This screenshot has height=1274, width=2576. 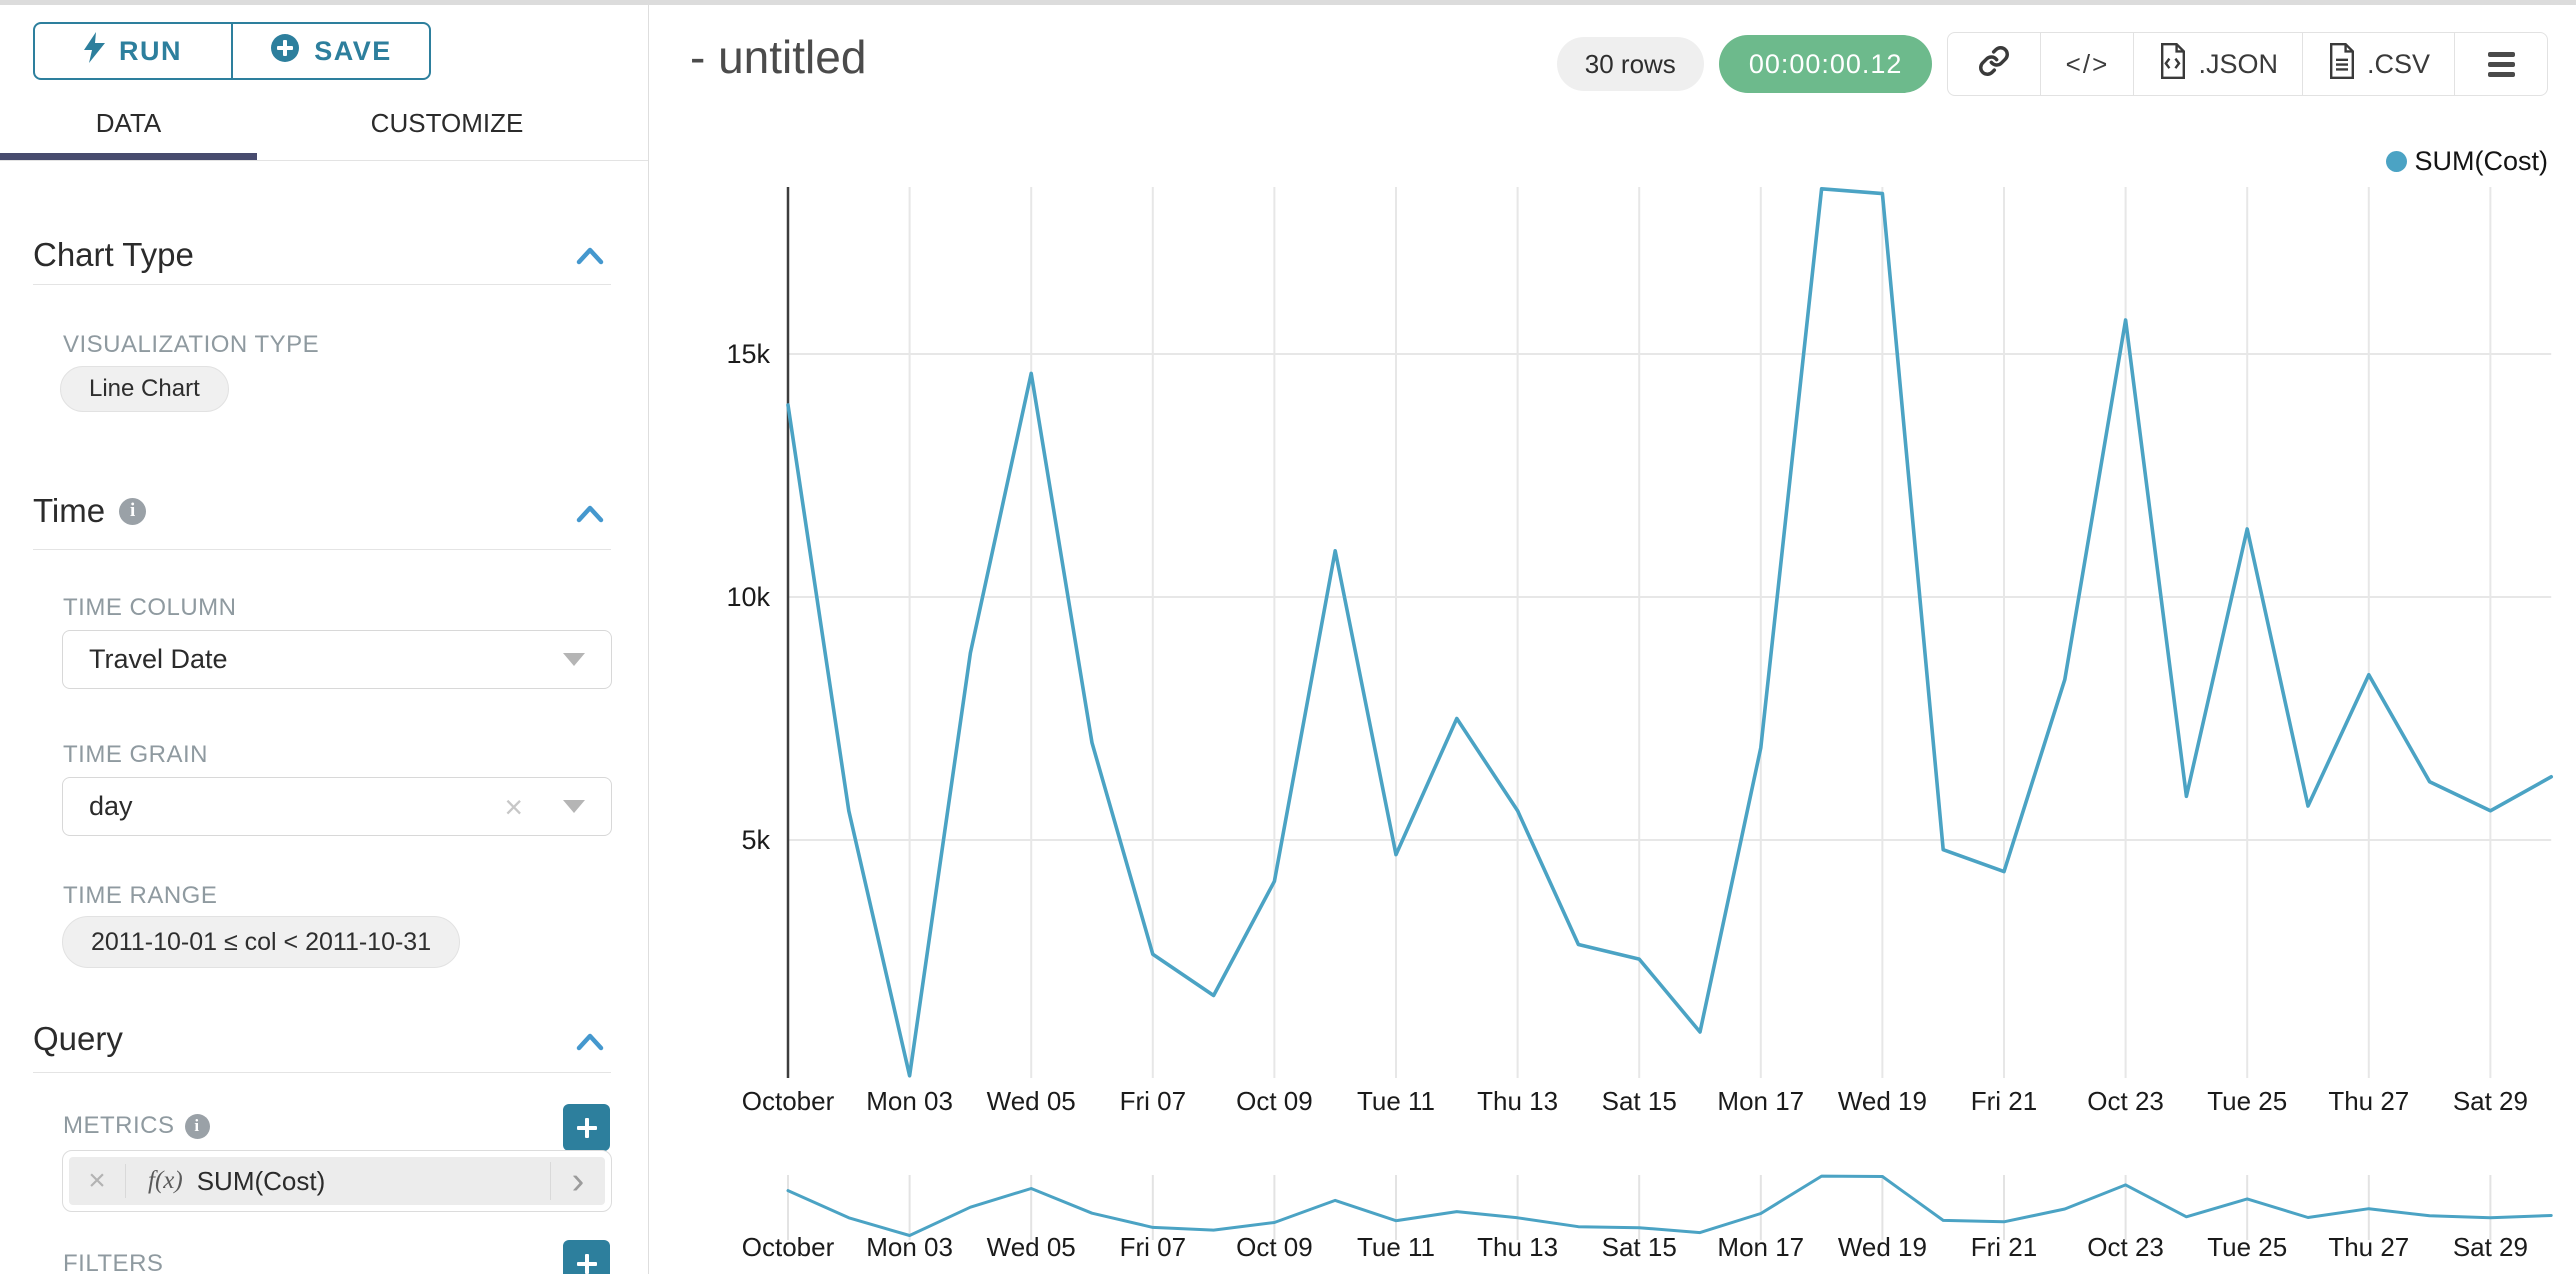 What do you see at coordinates (337, 806) in the screenshot?
I see `time-grain-select: day ×` at bounding box center [337, 806].